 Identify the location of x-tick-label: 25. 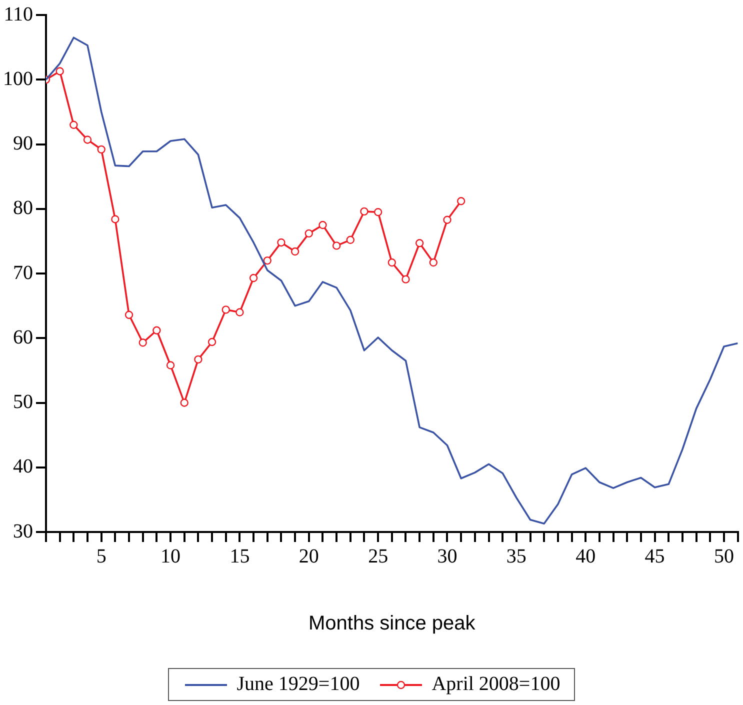
(378, 556).